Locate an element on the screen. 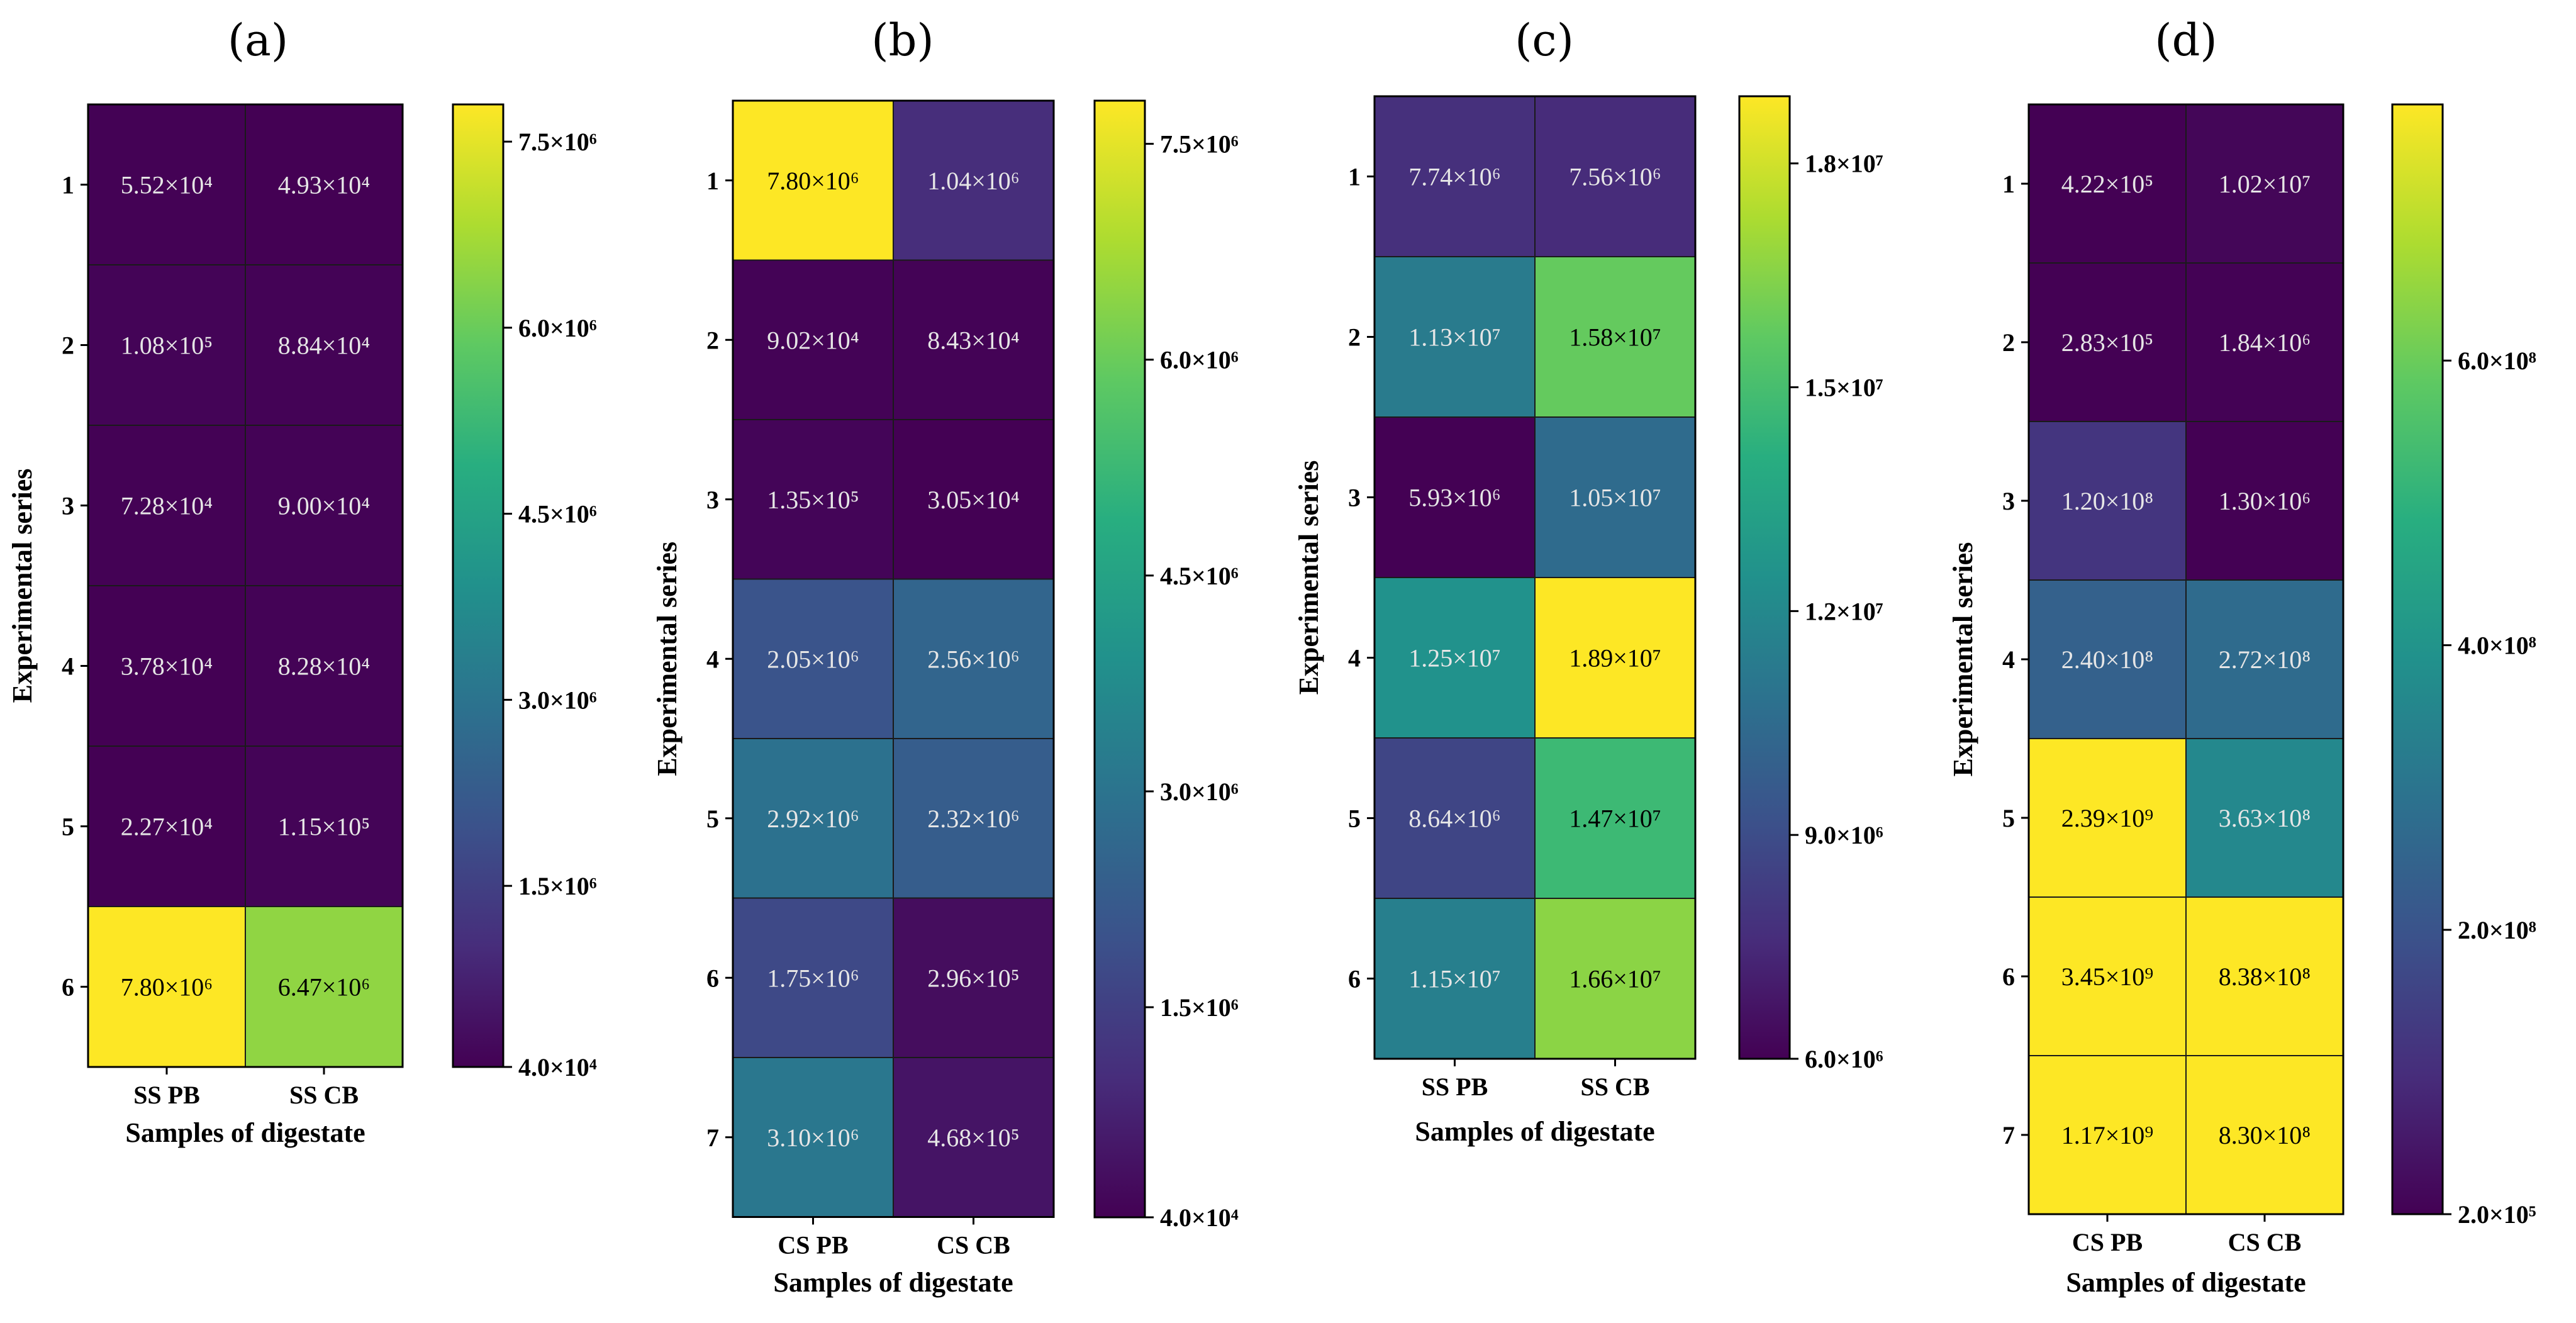  cell-value-label: 2.96×10⁵ is located at coordinates (973, 978).